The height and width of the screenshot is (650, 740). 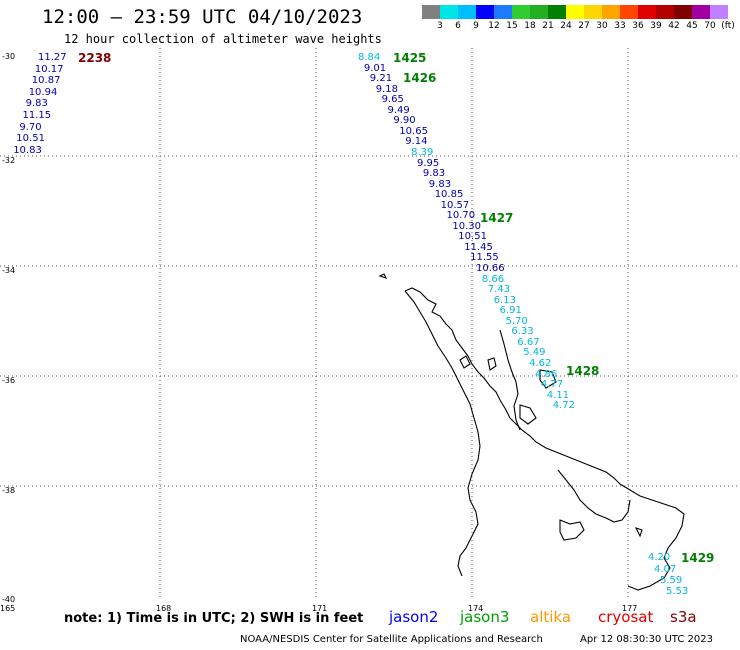 I want to click on wave-height-value: 11.27, so click(x=52, y=57).